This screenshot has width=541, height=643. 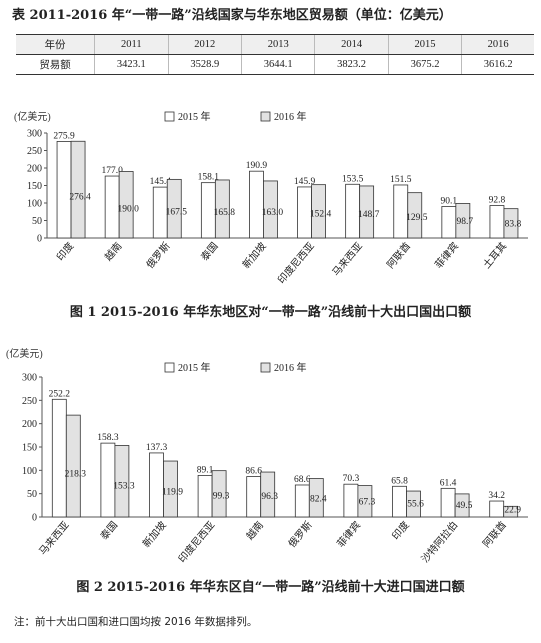 What do you see at coordinates (29, 424) in the screenshot?
I see `y-tick-label: 200` at bounding box center [29, 424].